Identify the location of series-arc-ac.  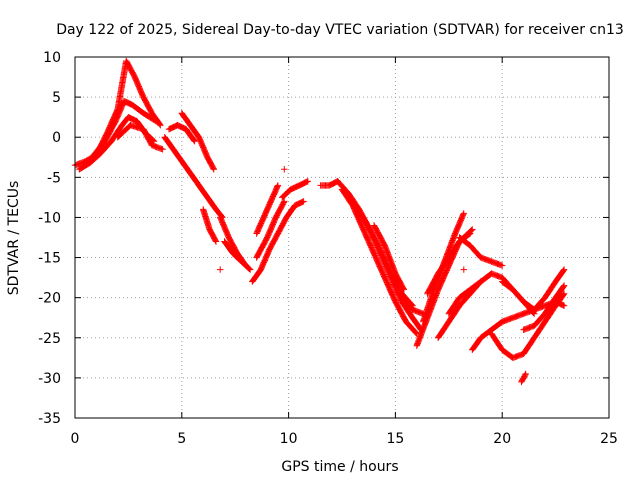
(463, 269).